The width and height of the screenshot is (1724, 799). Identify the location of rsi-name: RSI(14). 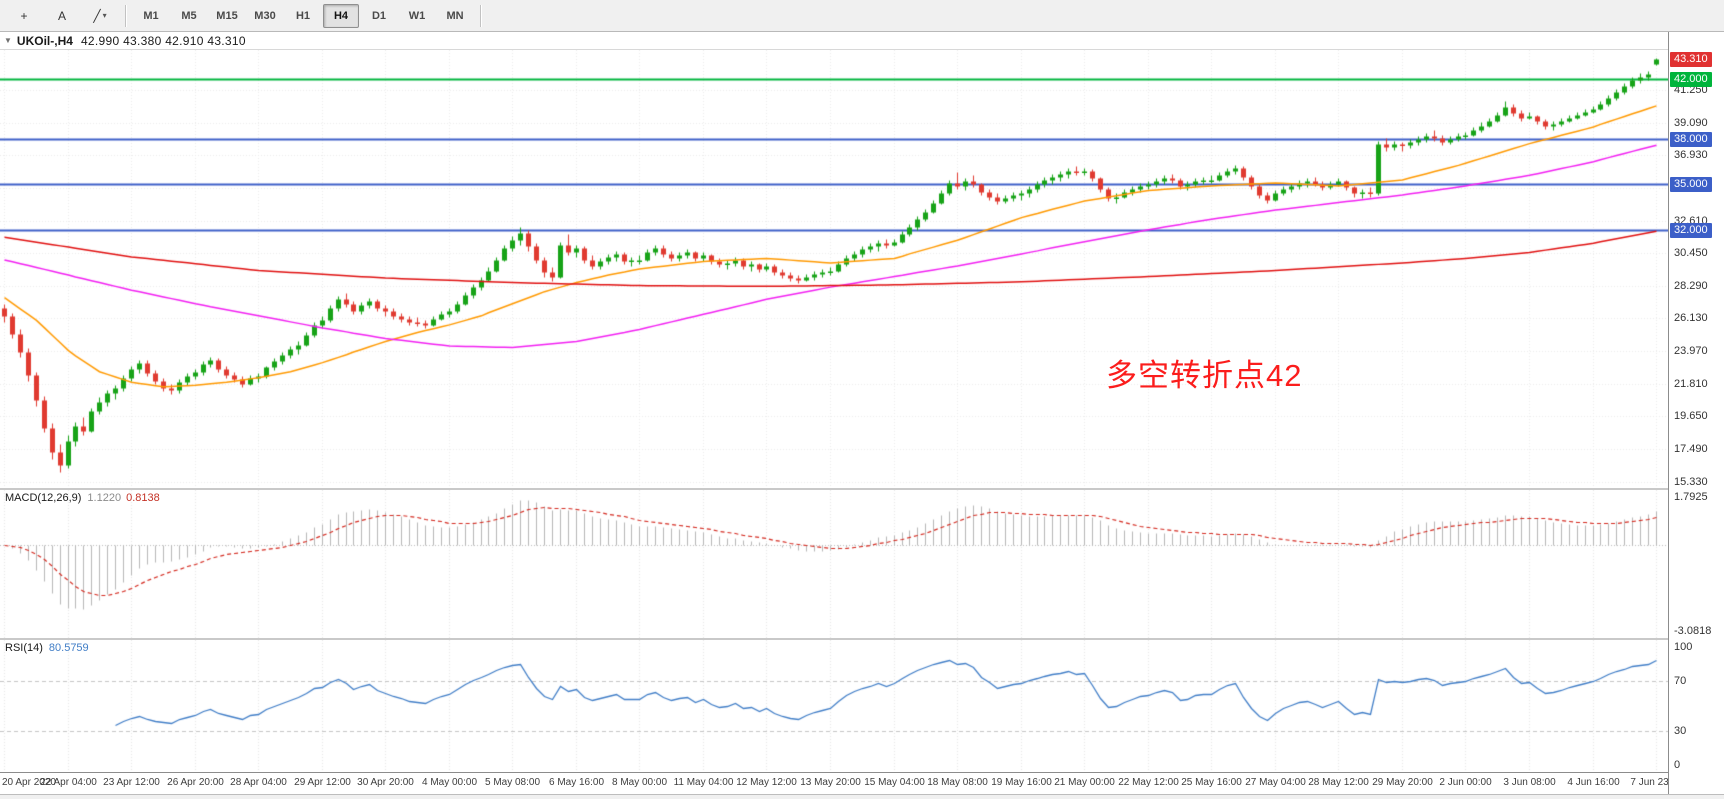
(24, 648).